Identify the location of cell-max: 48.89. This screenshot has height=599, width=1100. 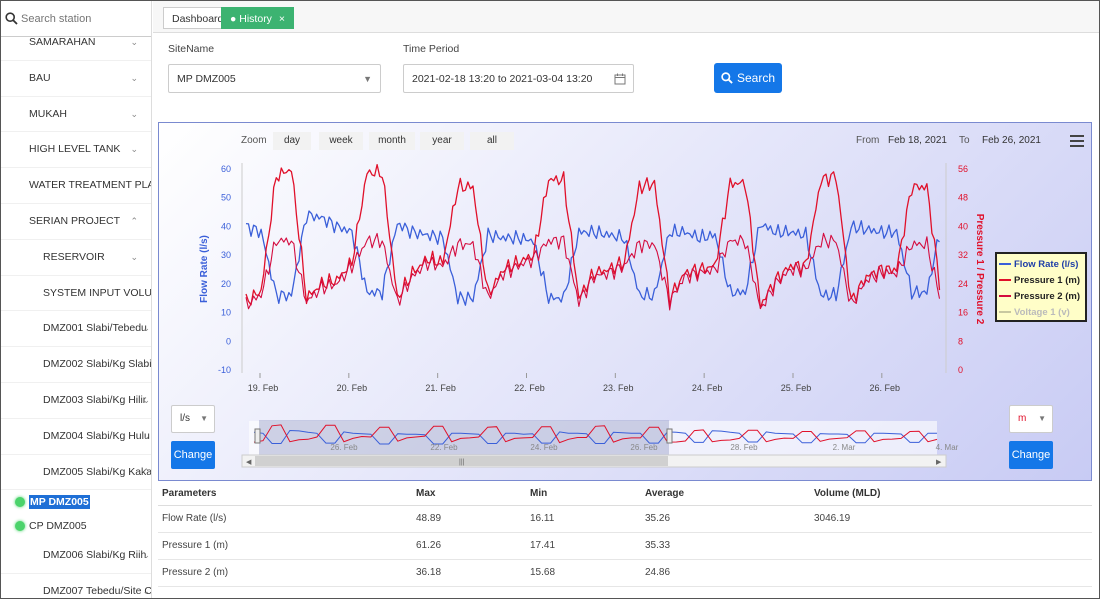
(473, 519).